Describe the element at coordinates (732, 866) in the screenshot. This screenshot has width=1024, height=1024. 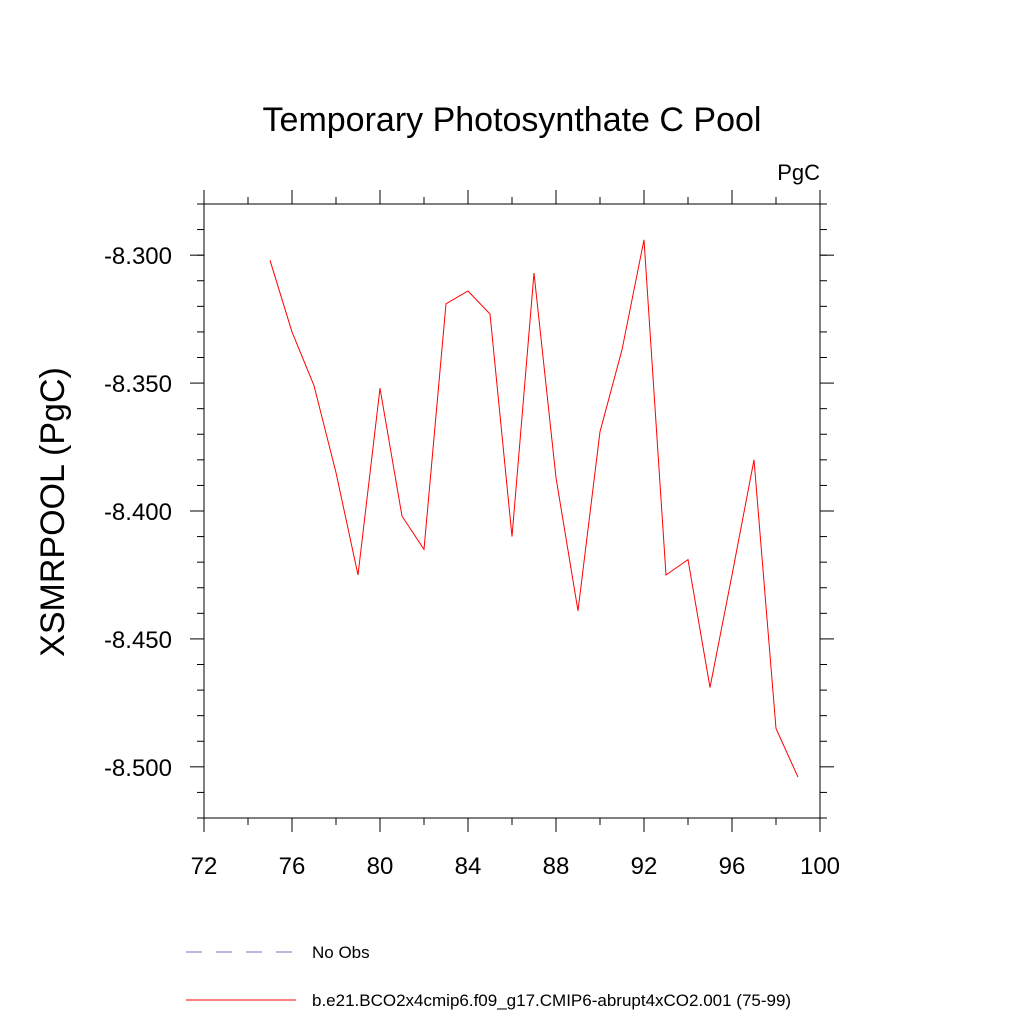
I see `x-tick-label: 96` at that location.